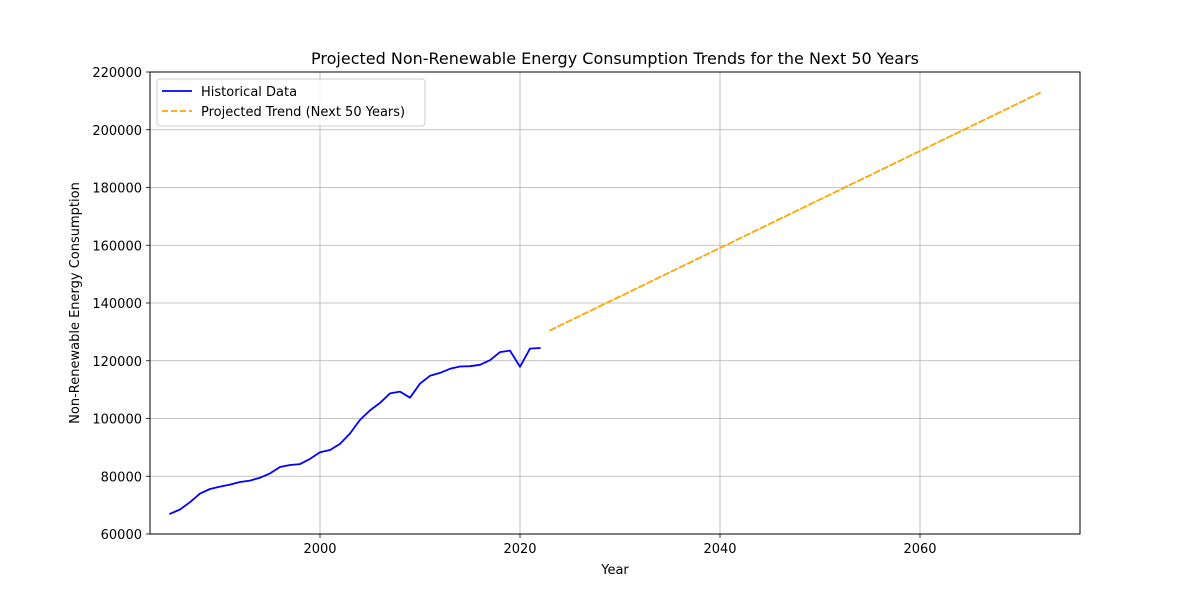 The width and height of the screenshot is (1200, 600). Describe the element at coordinates (919, 549) in the screenshot. I see `x-tick-label: 2060` at that location.